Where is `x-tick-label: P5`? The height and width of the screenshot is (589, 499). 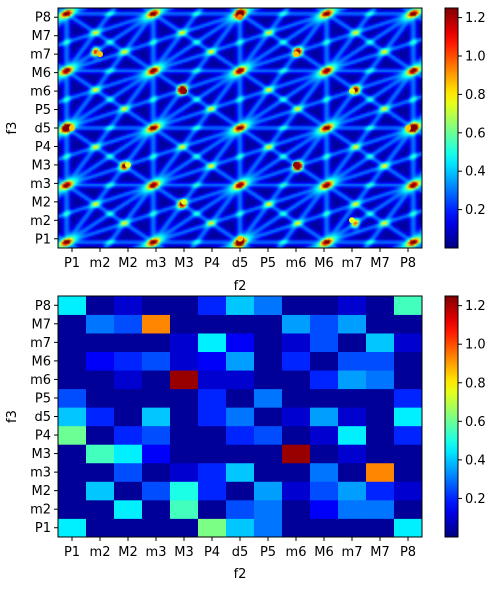 x-tick-label: P5 is located at coordinates (268, 552).